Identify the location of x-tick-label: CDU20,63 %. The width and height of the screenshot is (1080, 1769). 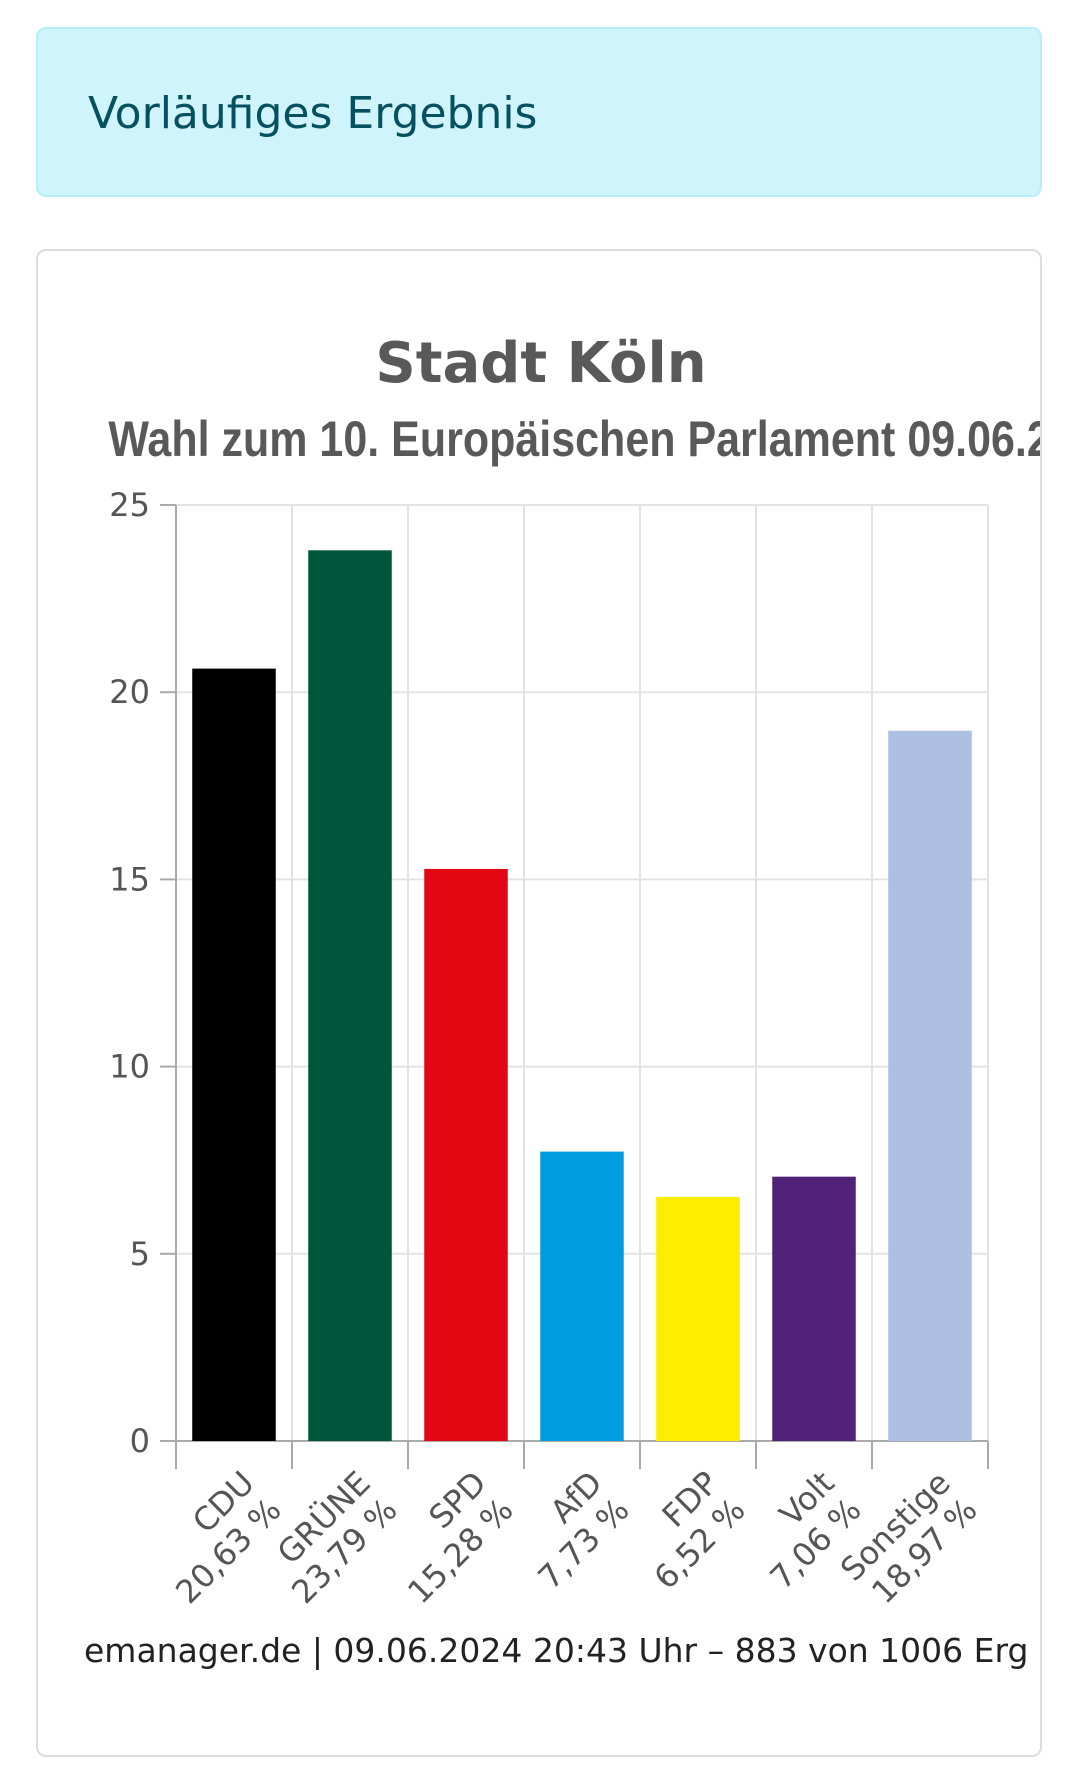
(214, 1537).